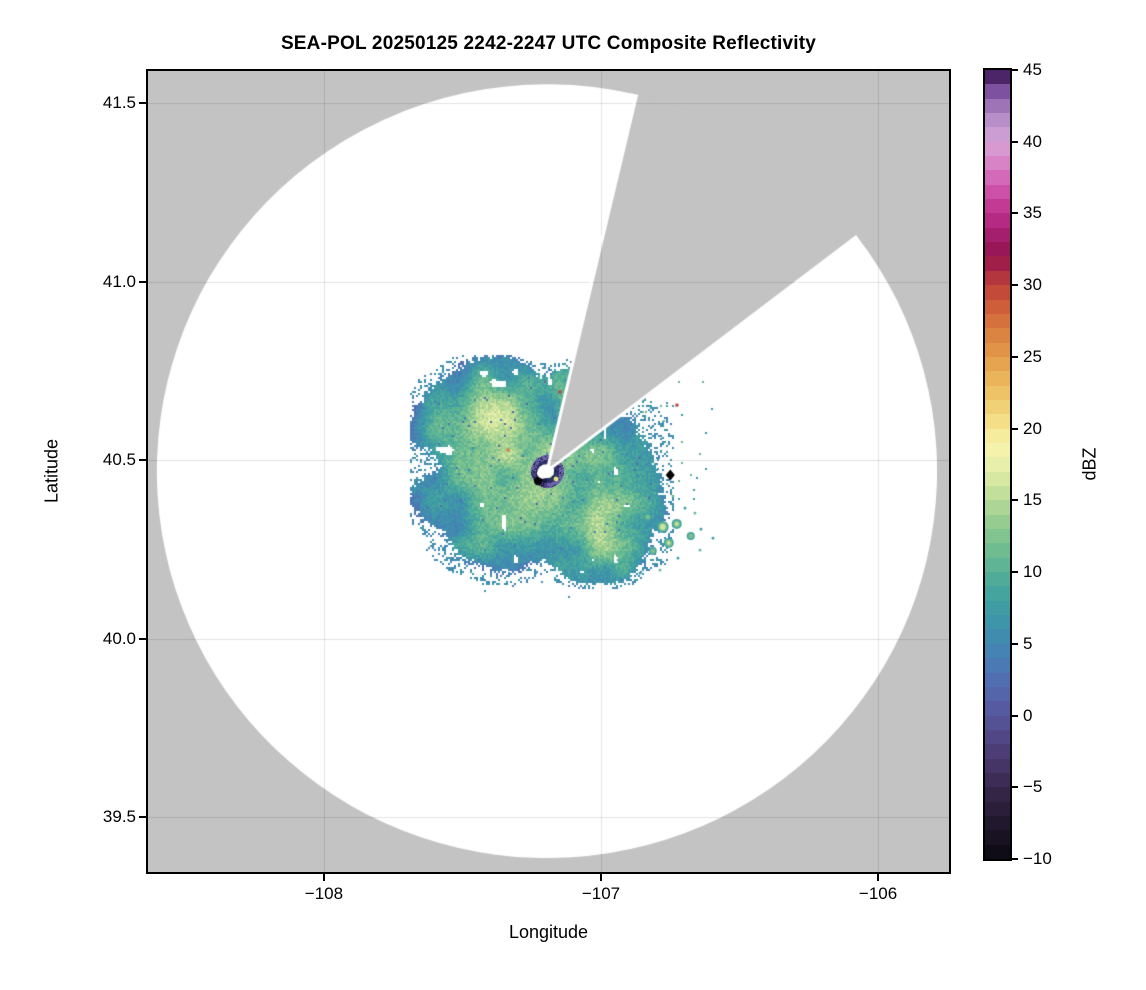  I want to click on y-tick-label: 39.5, so click(119, 817).